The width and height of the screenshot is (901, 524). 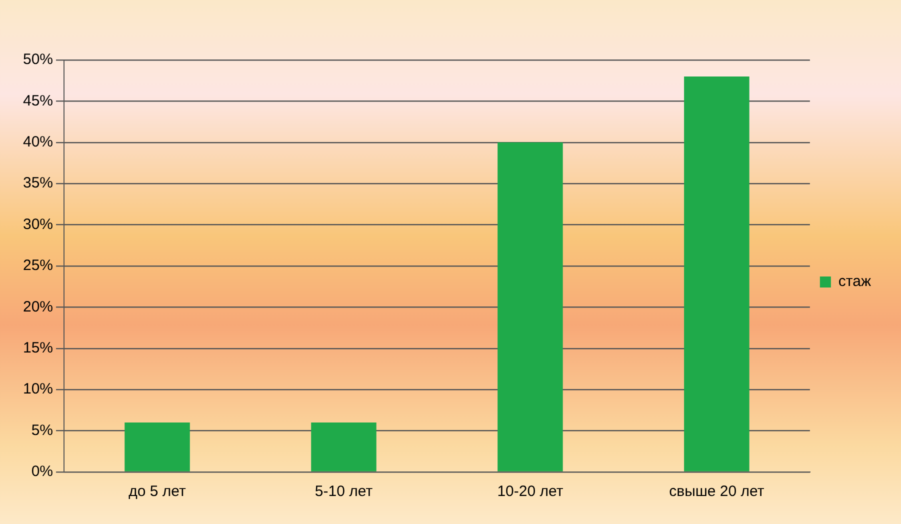 What do you see at coordinates (38, 307) in the screenshot?
I see `y-tick-label: 20%` at bounding box center [38, 307].